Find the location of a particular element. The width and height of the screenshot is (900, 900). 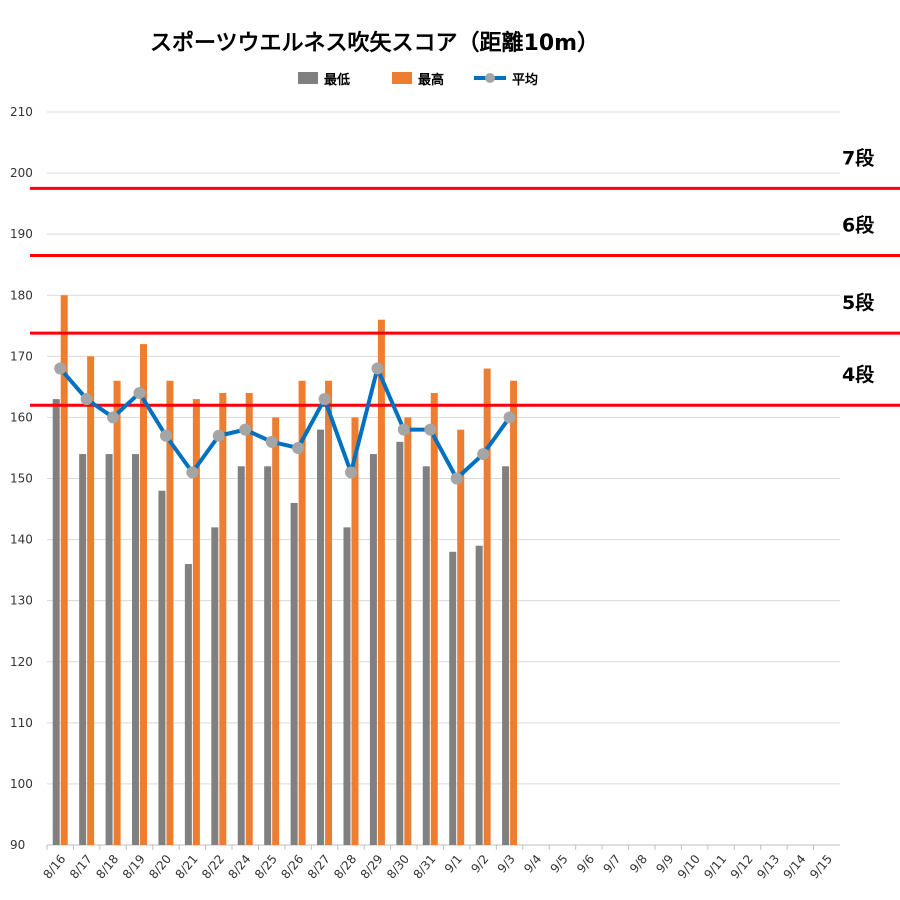

x-tick-label: 8/17 is located at coordinates (81, 867).